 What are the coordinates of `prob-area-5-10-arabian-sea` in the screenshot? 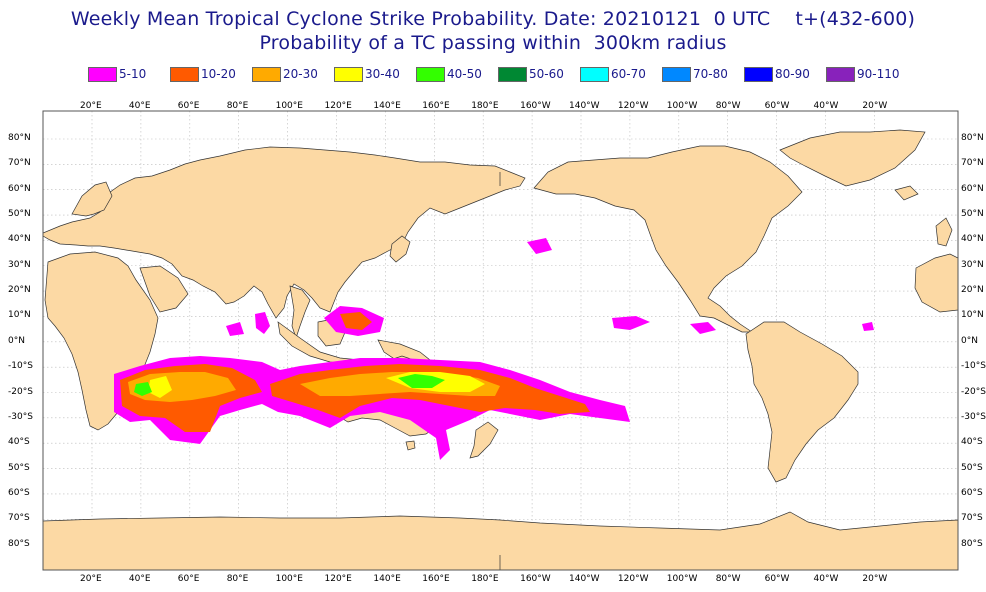 It's located at (235, 329).